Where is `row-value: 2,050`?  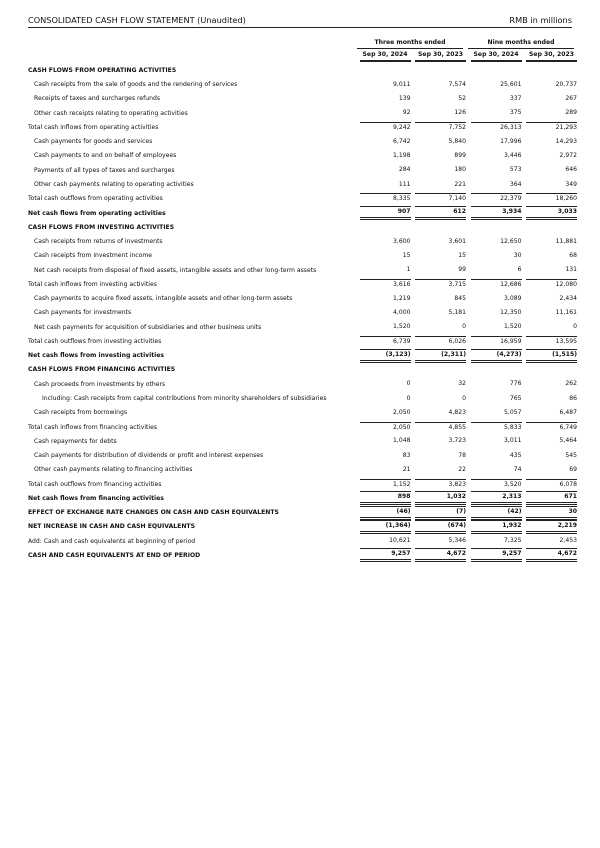
row-value: 2,050 is located at coordinates (383, 427).